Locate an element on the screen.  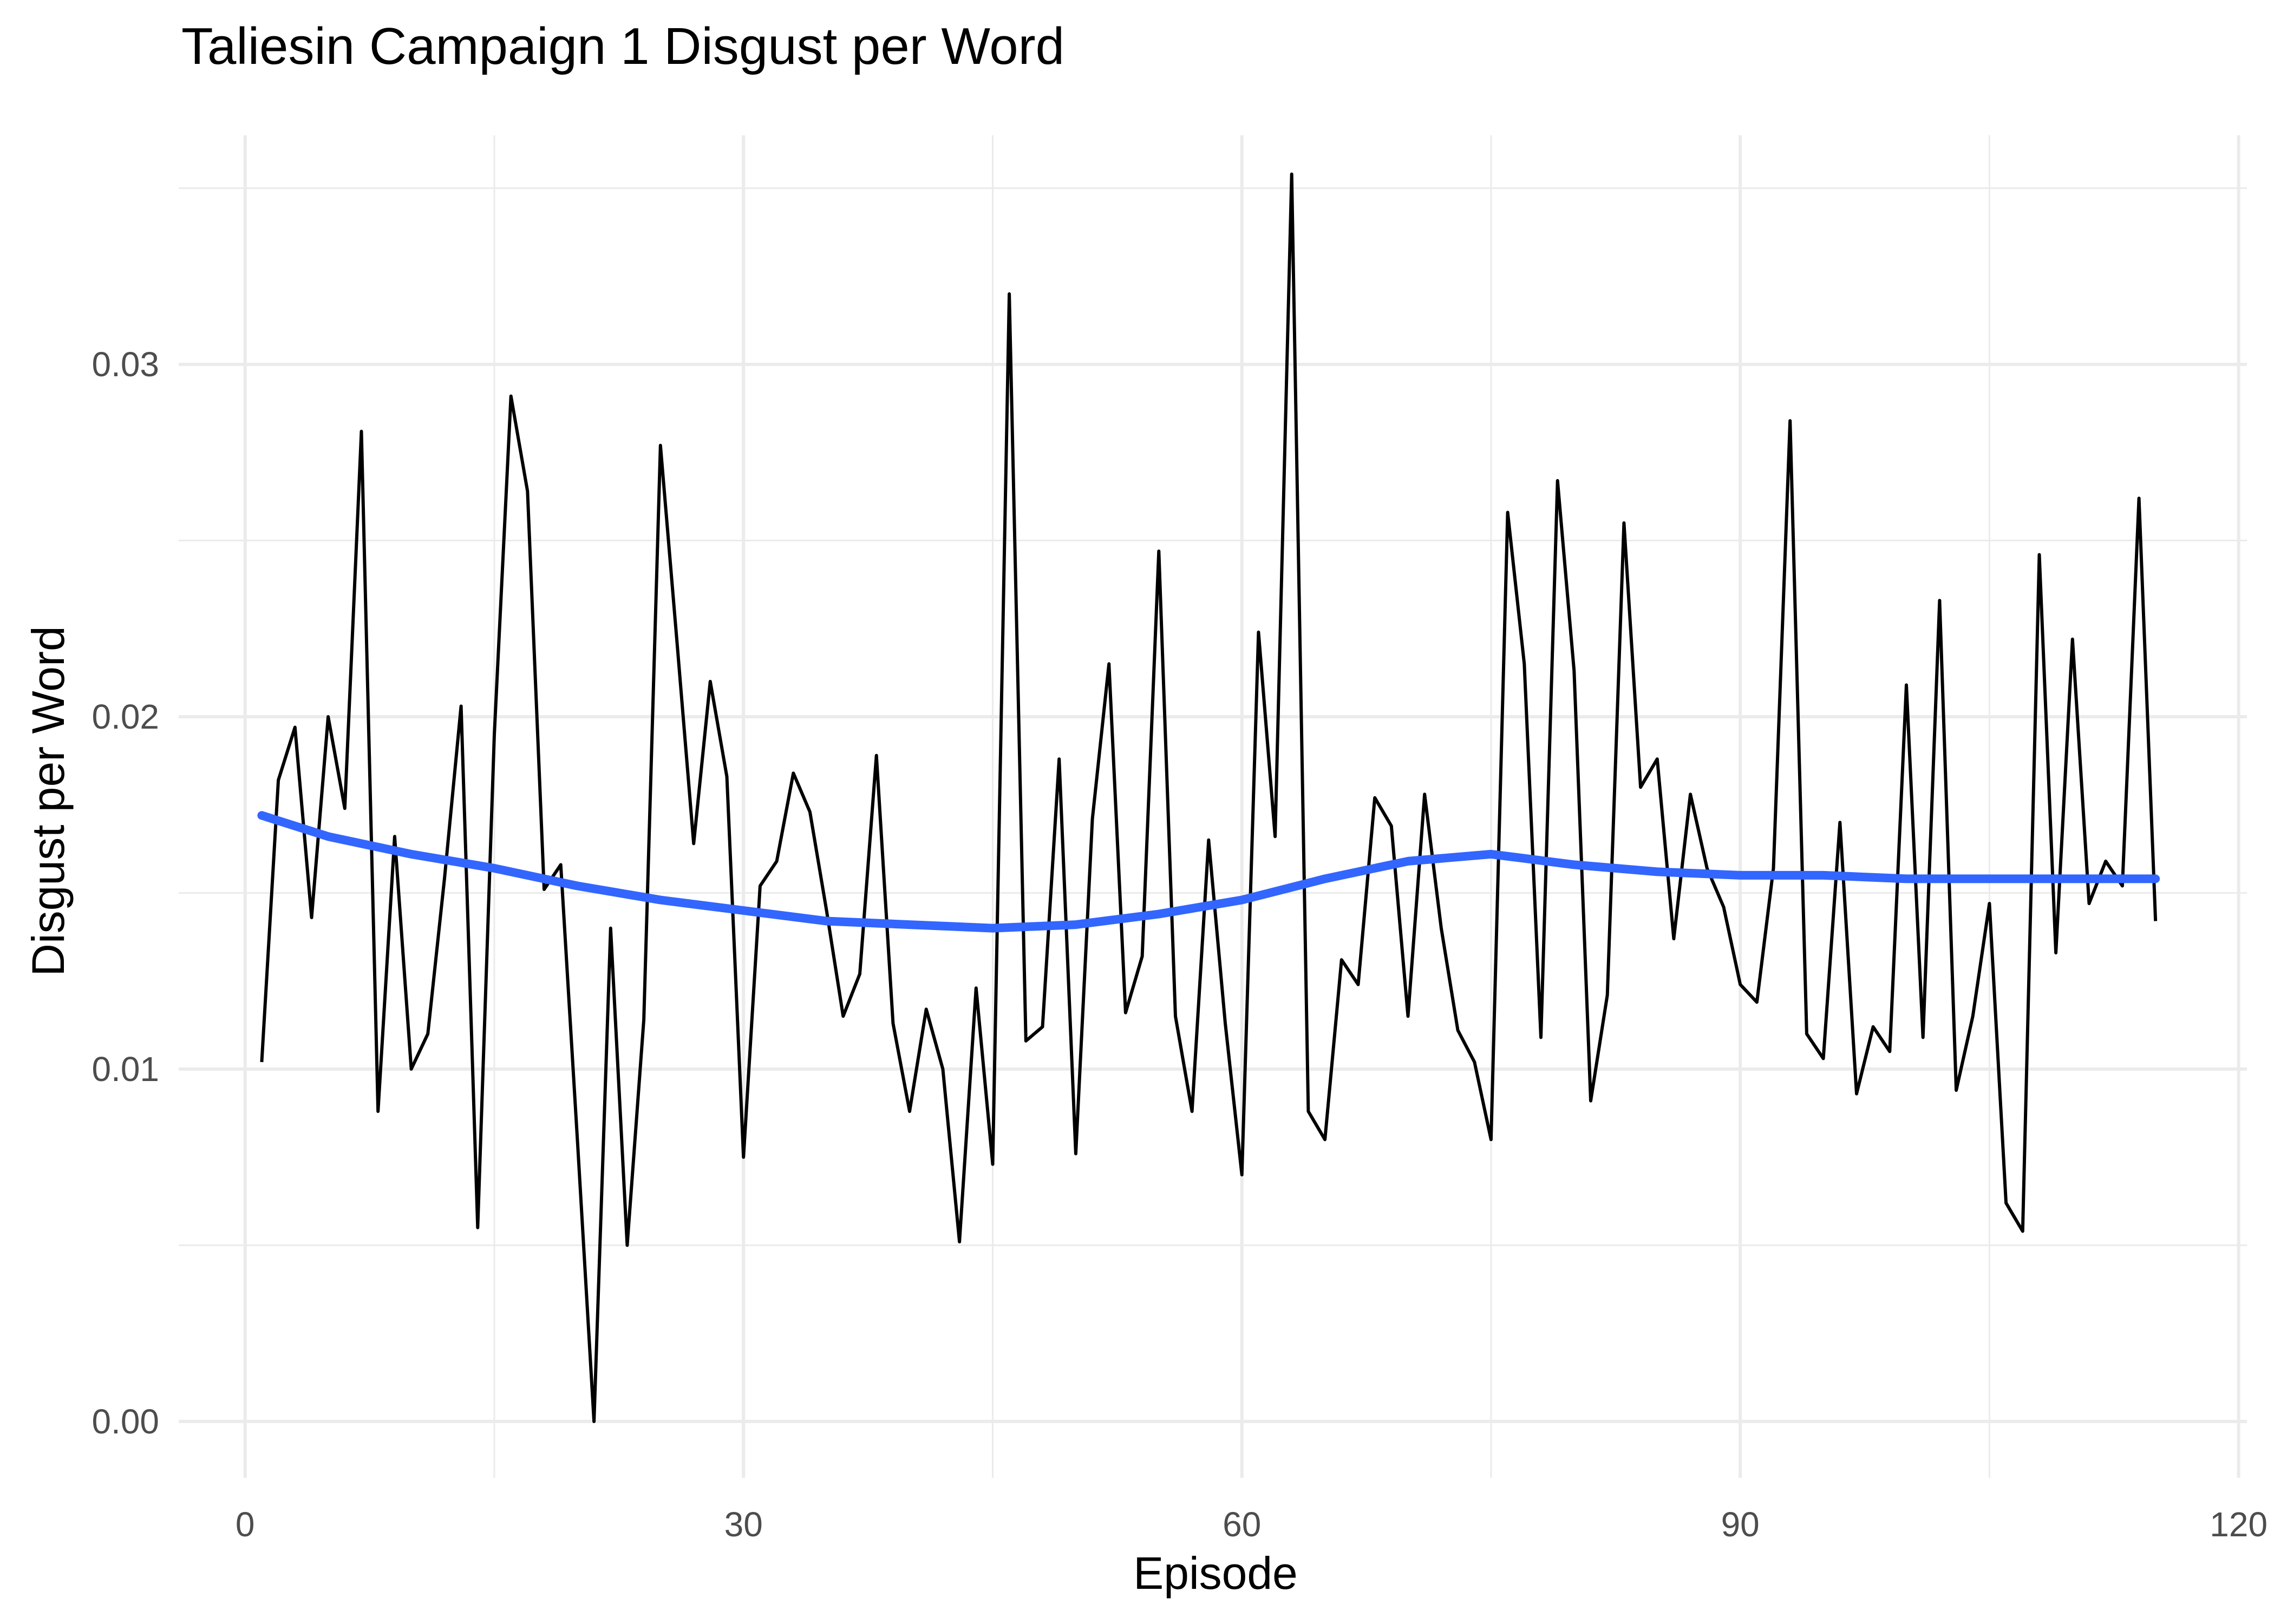
y-tick-label: 0.00 is located at coordinates (126, 1421).